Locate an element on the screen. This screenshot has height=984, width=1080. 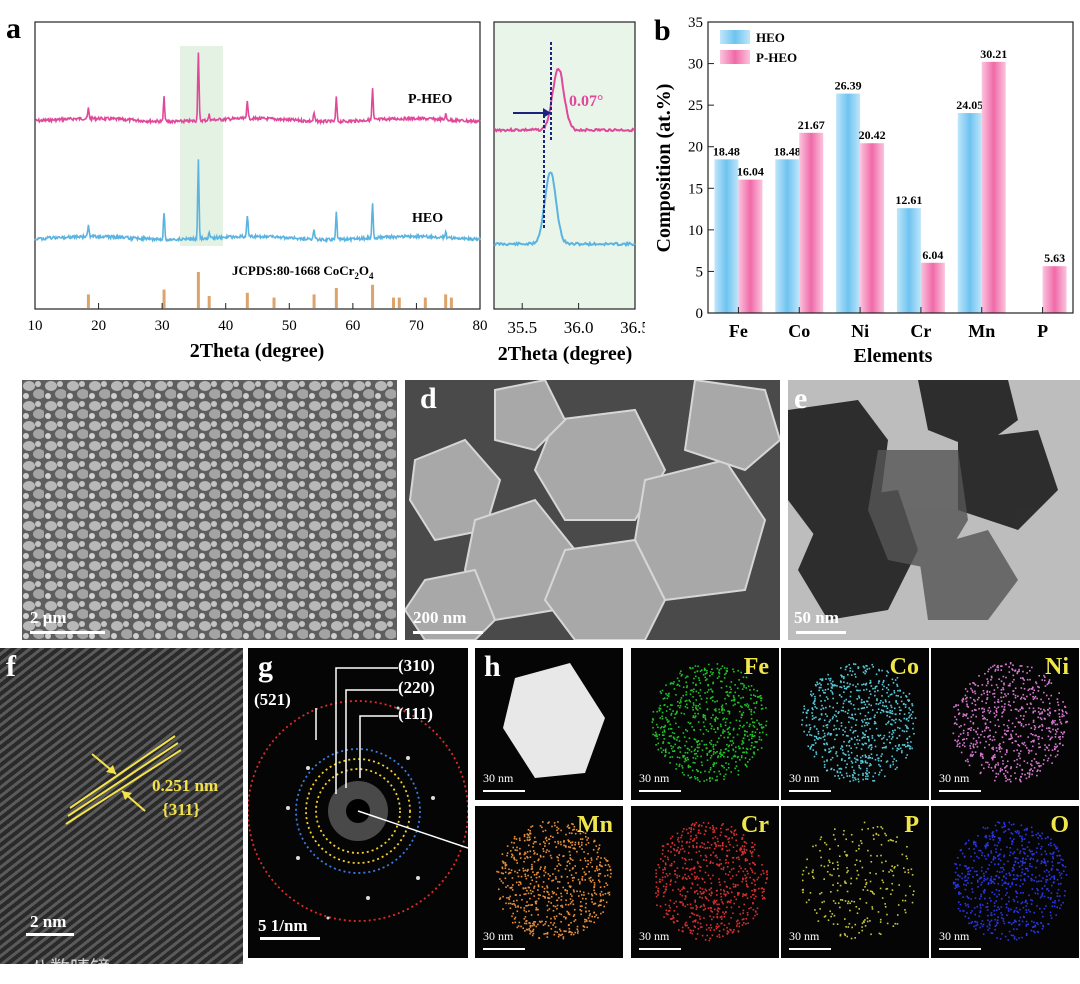
panel-letter-g: g is located at coordinates (265, 666).